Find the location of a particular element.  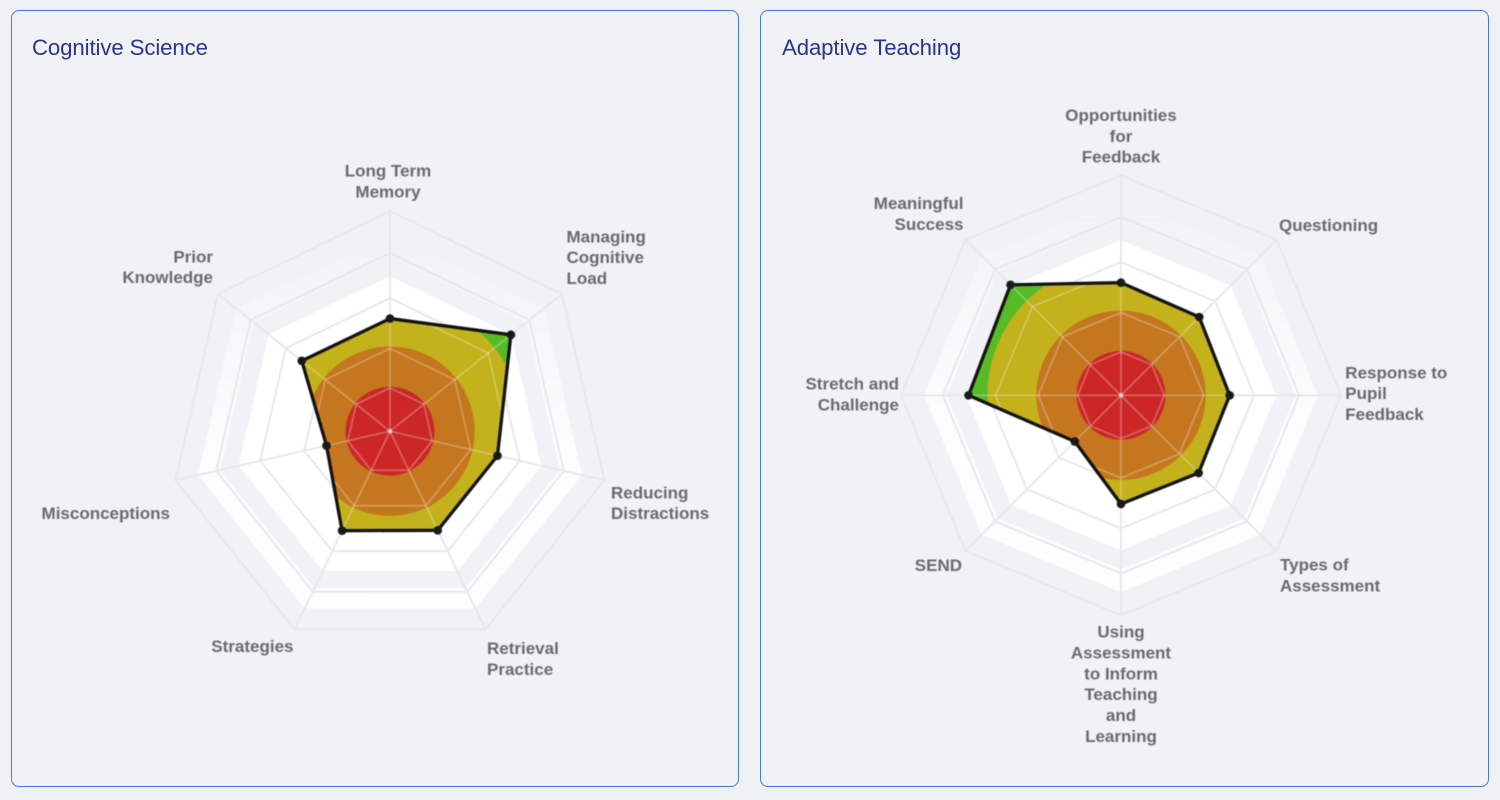

svg-text: Response to is located at coordinates (1396, 372).